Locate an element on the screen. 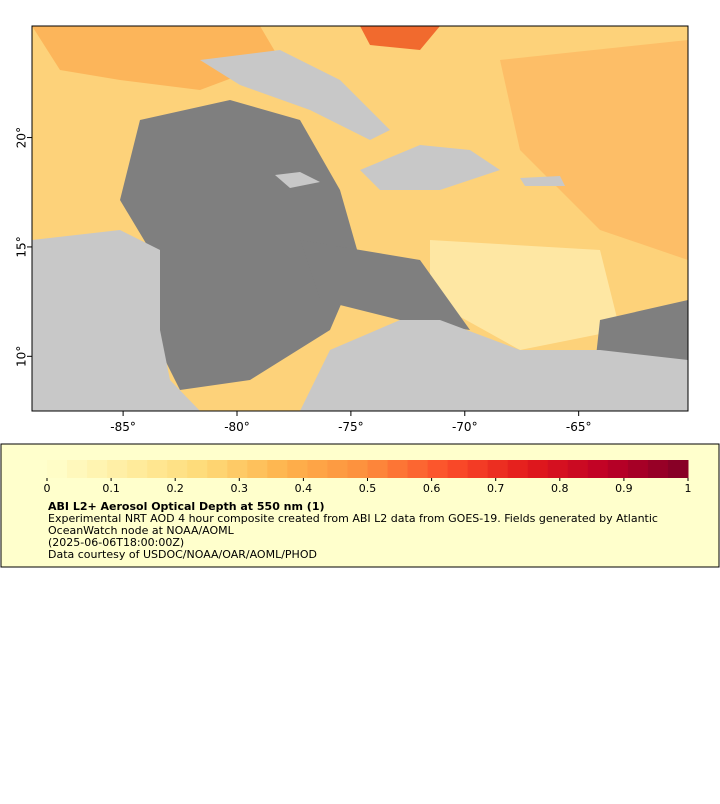 The height and width of the screenshot is (804, 720). x-tick-label: -80° is located at coordinates (237, 427).